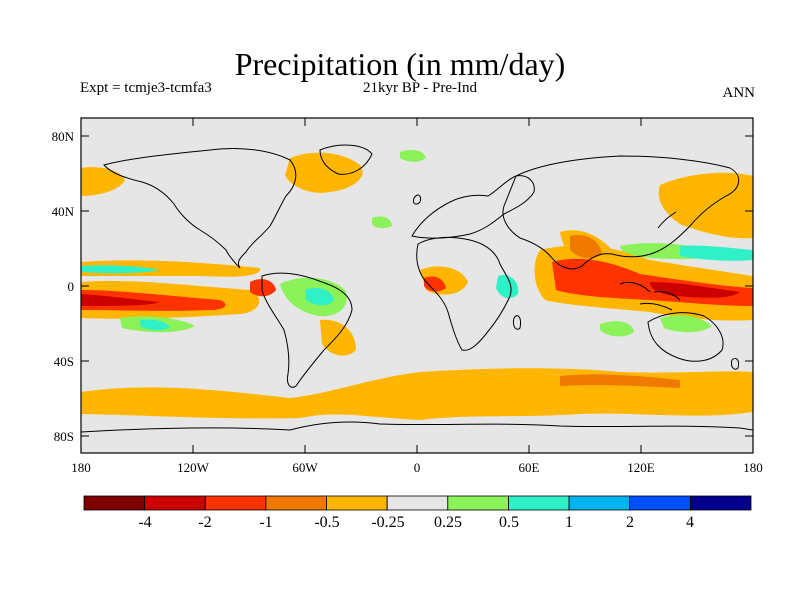 This screenshot has width=800, height=600. Describe the element at coordinates (146, 88) in the screenshot. I see `experiment-label: Expt = tcmje3-tcmfa3` at that location.